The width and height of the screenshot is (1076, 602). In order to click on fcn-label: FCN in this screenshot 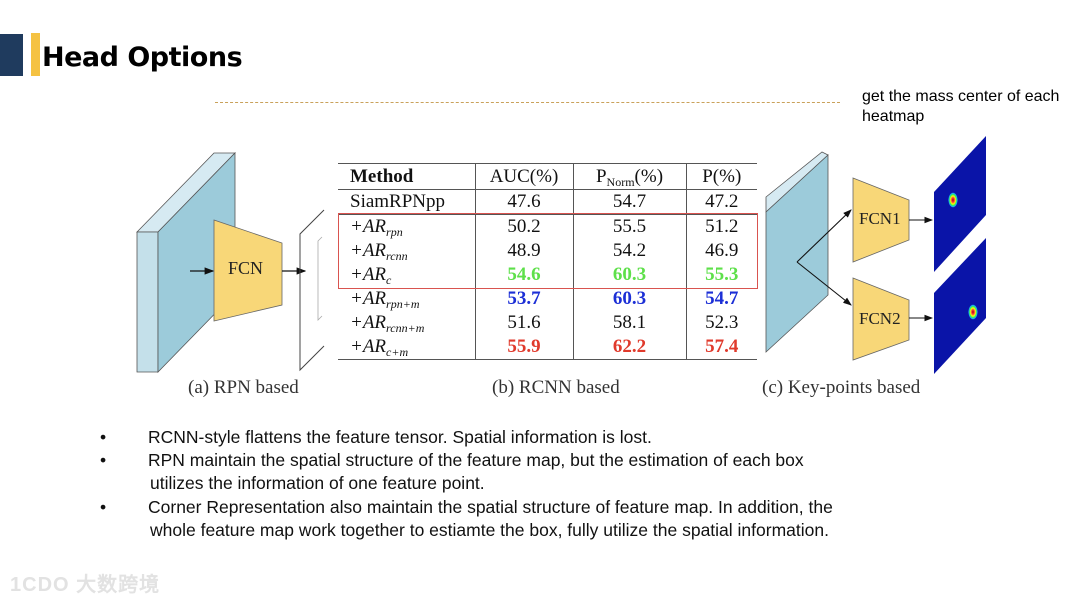, I will do `click(246, 268)`.